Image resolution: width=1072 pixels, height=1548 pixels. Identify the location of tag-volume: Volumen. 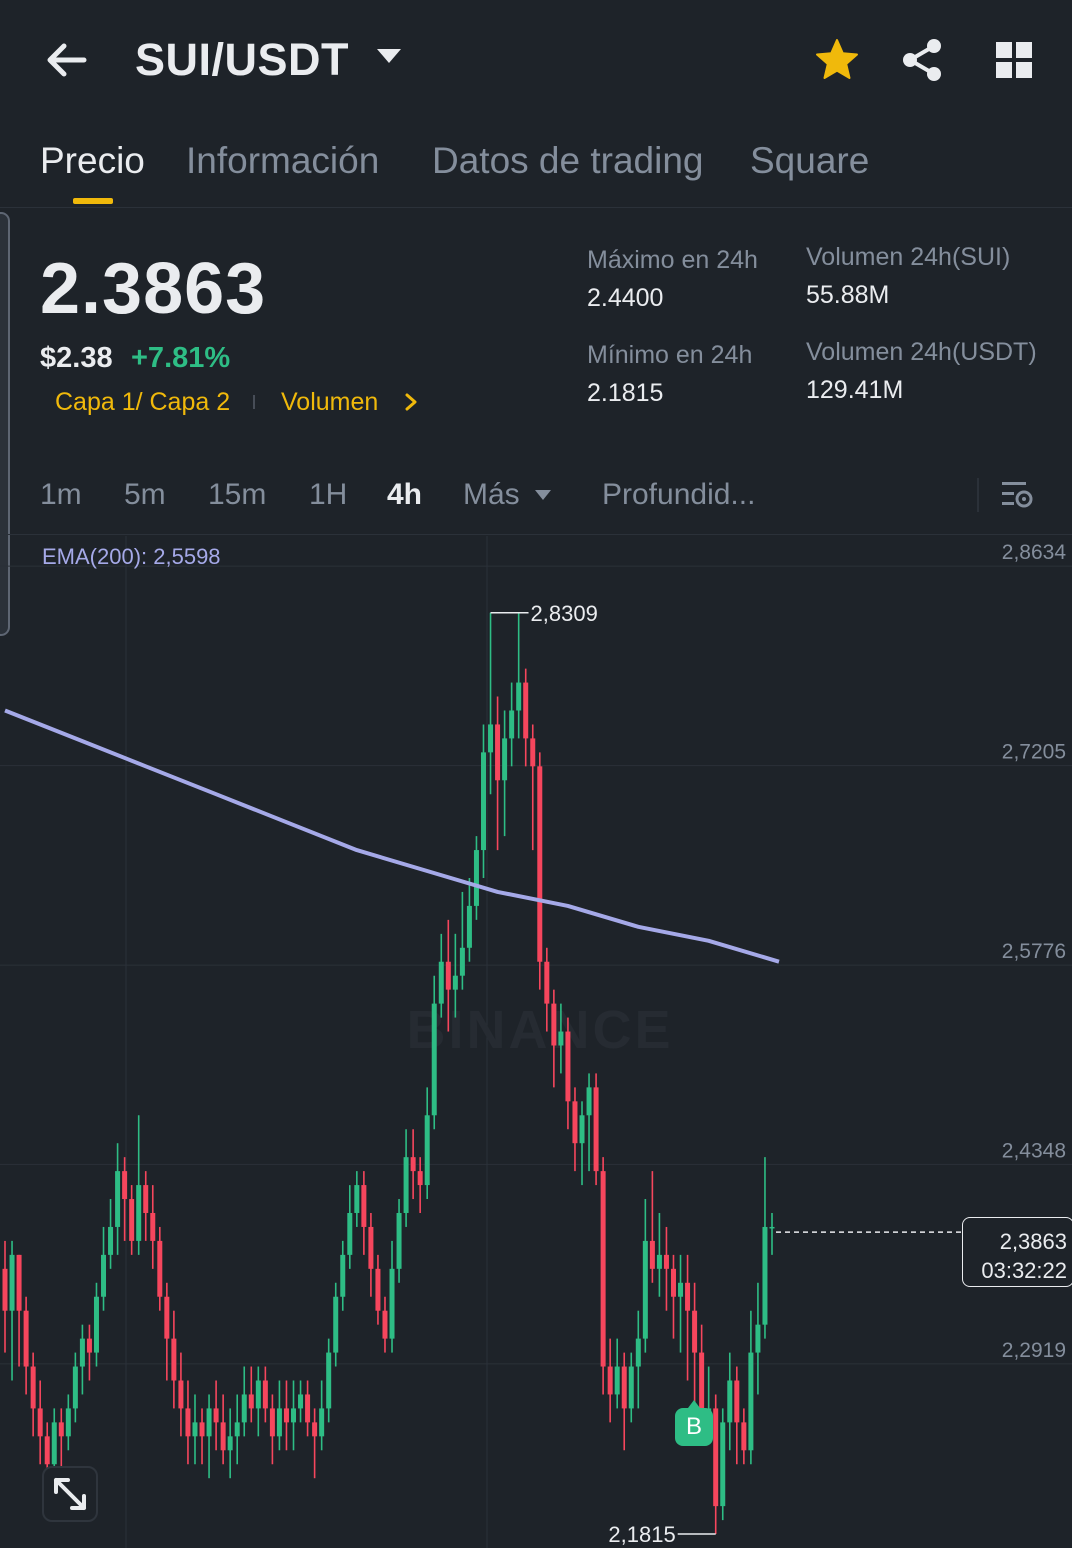
(330, 402).